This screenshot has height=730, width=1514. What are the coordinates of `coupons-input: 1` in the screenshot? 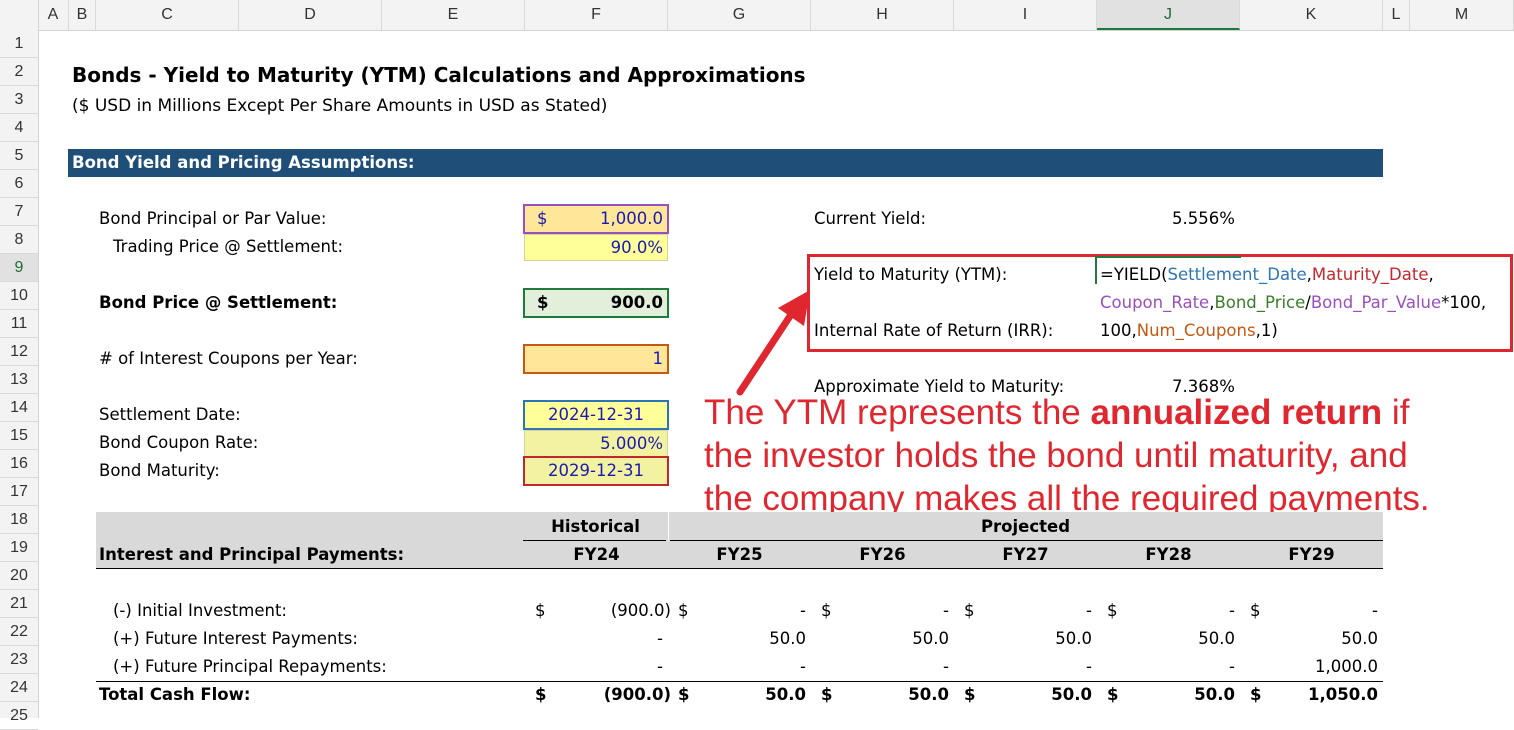 It's located at (596, 359).